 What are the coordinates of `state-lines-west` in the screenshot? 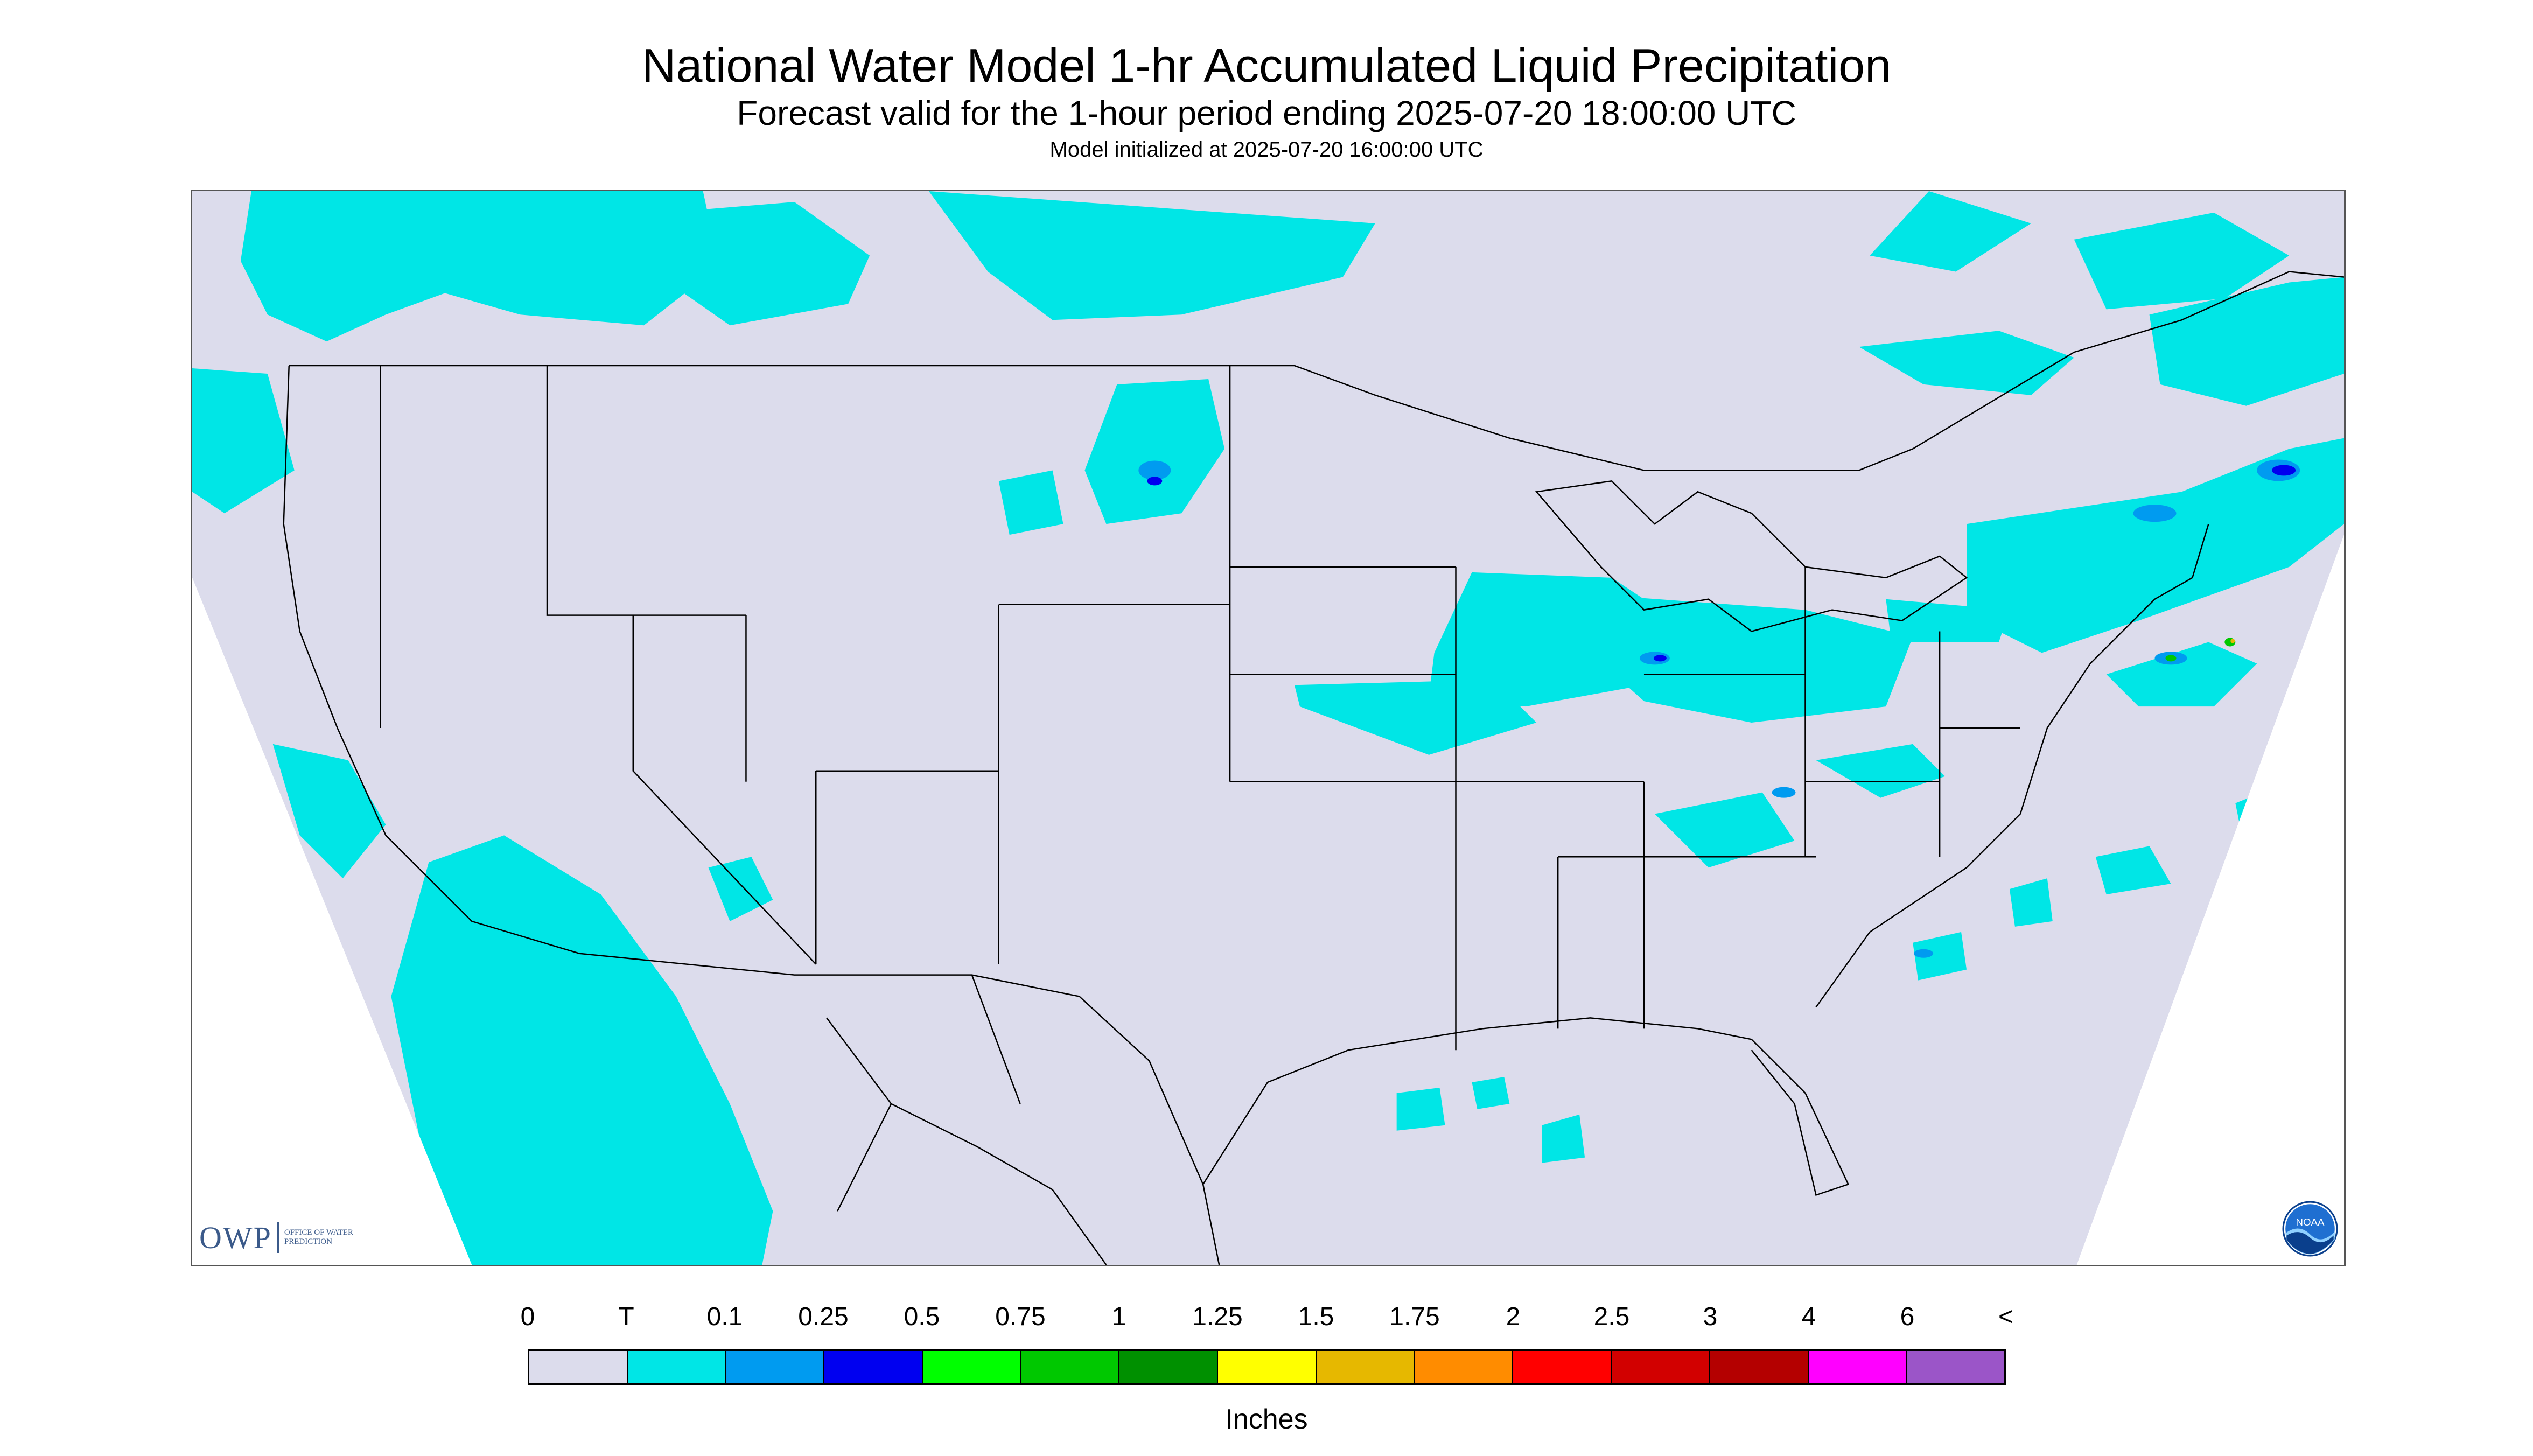 It's located at (805, 665).